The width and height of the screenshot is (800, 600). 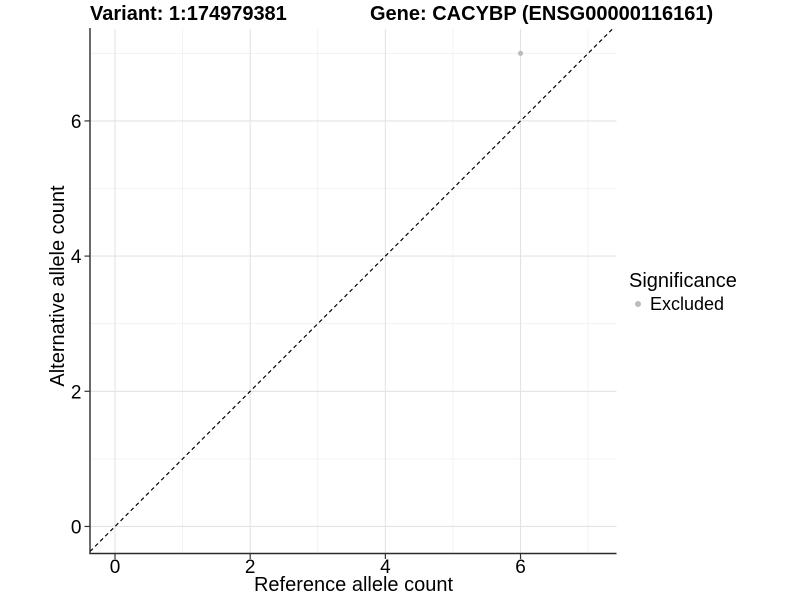 I want to click on x-tick-label: 4, so click(x=385, y=567).